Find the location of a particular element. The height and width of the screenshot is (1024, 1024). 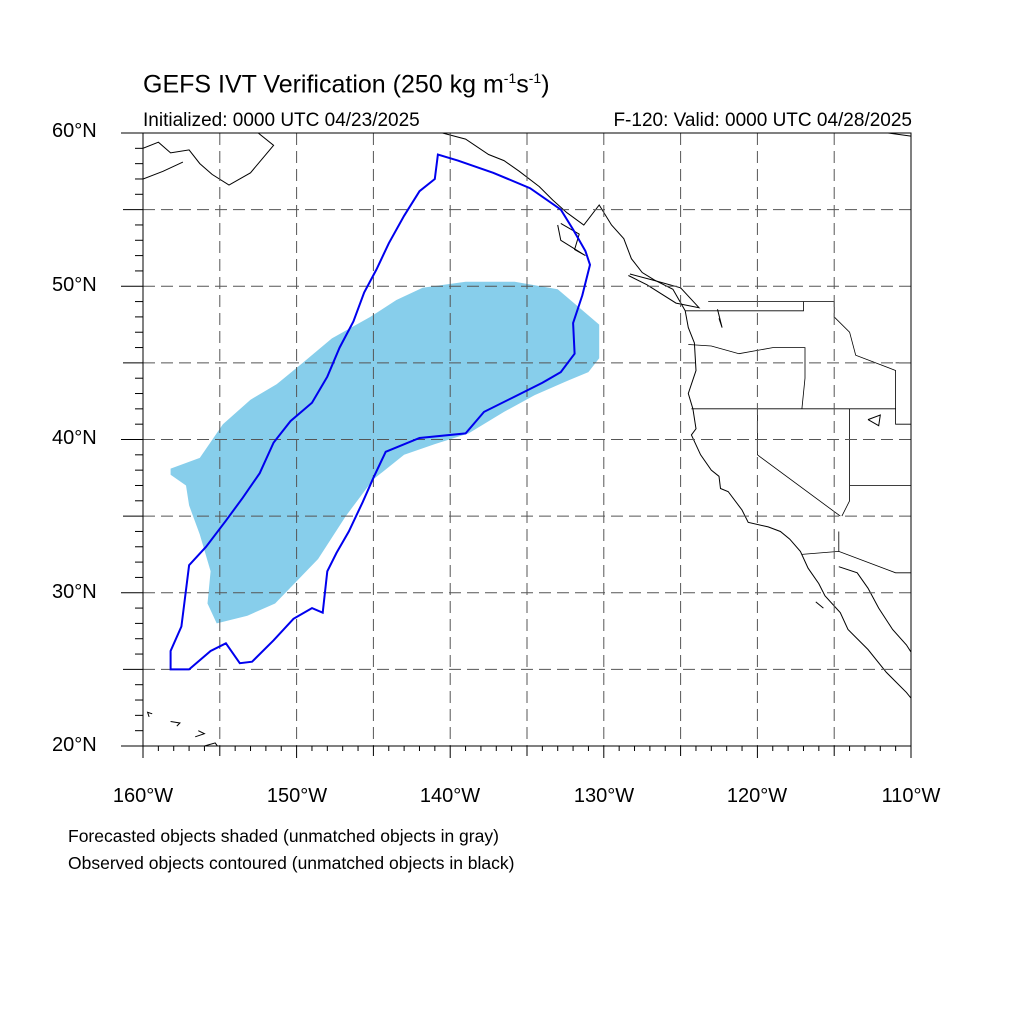

chart-title: GEFS IVT Verification (250 kg m-1s-1) is located at coordinates (346, 84).